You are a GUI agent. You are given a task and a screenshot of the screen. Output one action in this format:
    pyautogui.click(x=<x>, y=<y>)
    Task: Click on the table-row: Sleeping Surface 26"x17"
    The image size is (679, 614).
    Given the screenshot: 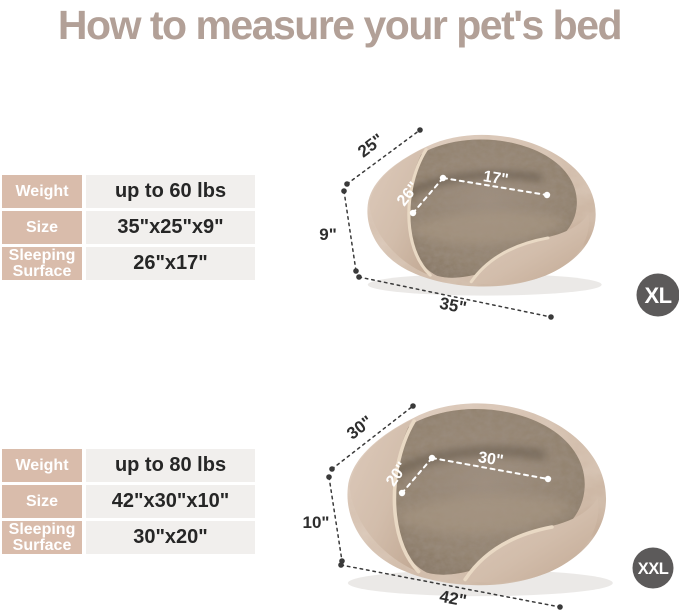 What is the action you would take?
    pyautogui.click(x=128, y=263)
    